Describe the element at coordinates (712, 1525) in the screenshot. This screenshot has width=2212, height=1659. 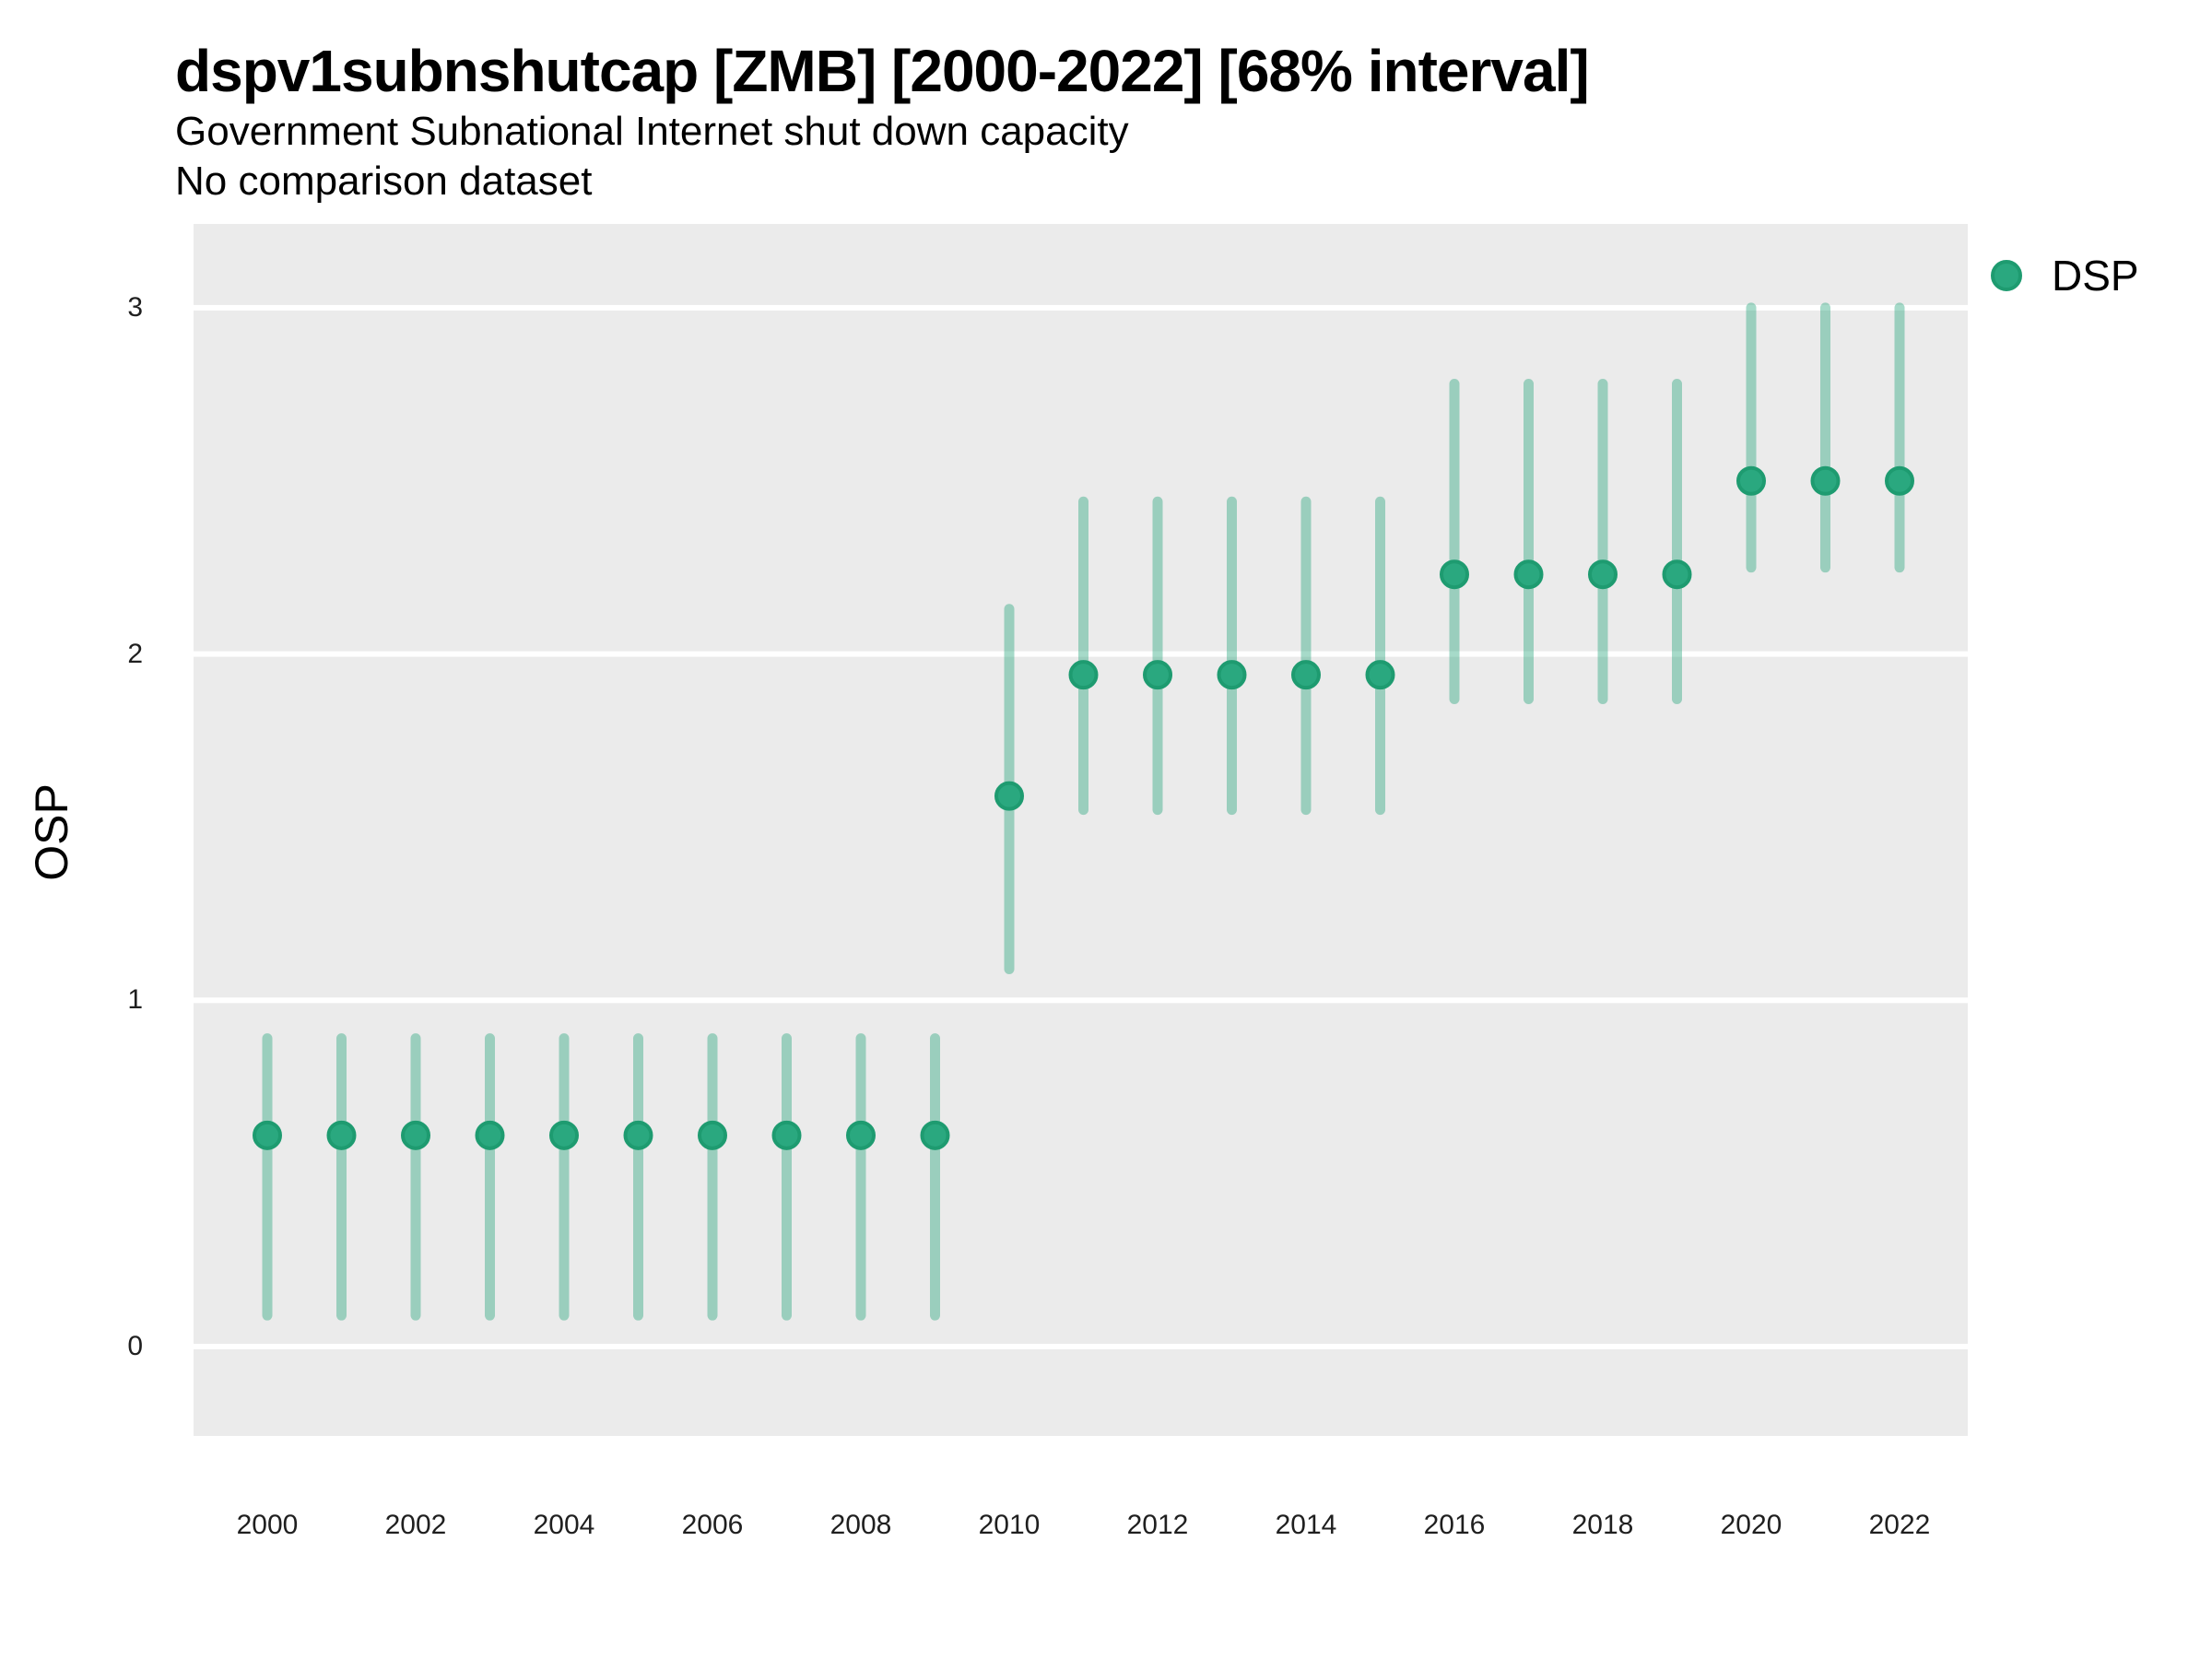
I see `x-tick-label: 2006` at that location.